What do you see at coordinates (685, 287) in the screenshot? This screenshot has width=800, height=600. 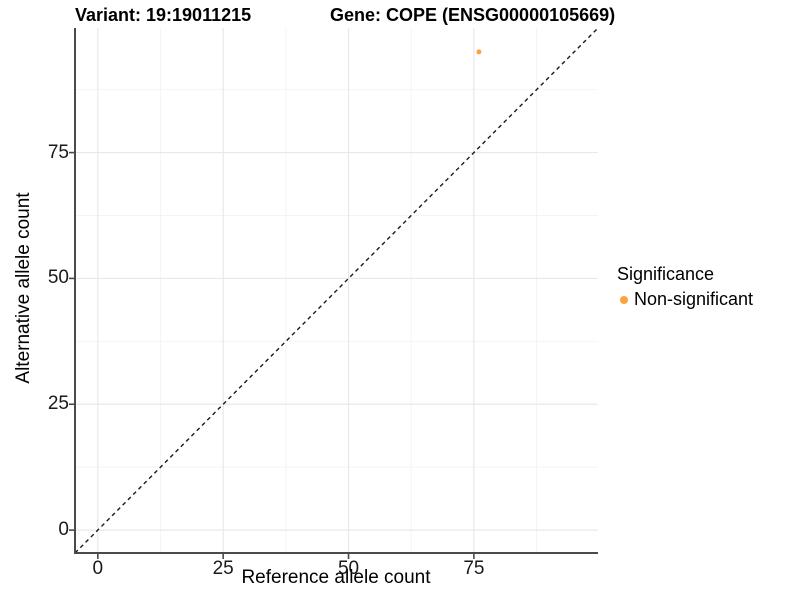 I see `legend: Significance Non-significant` at bounding box center [685, 287].